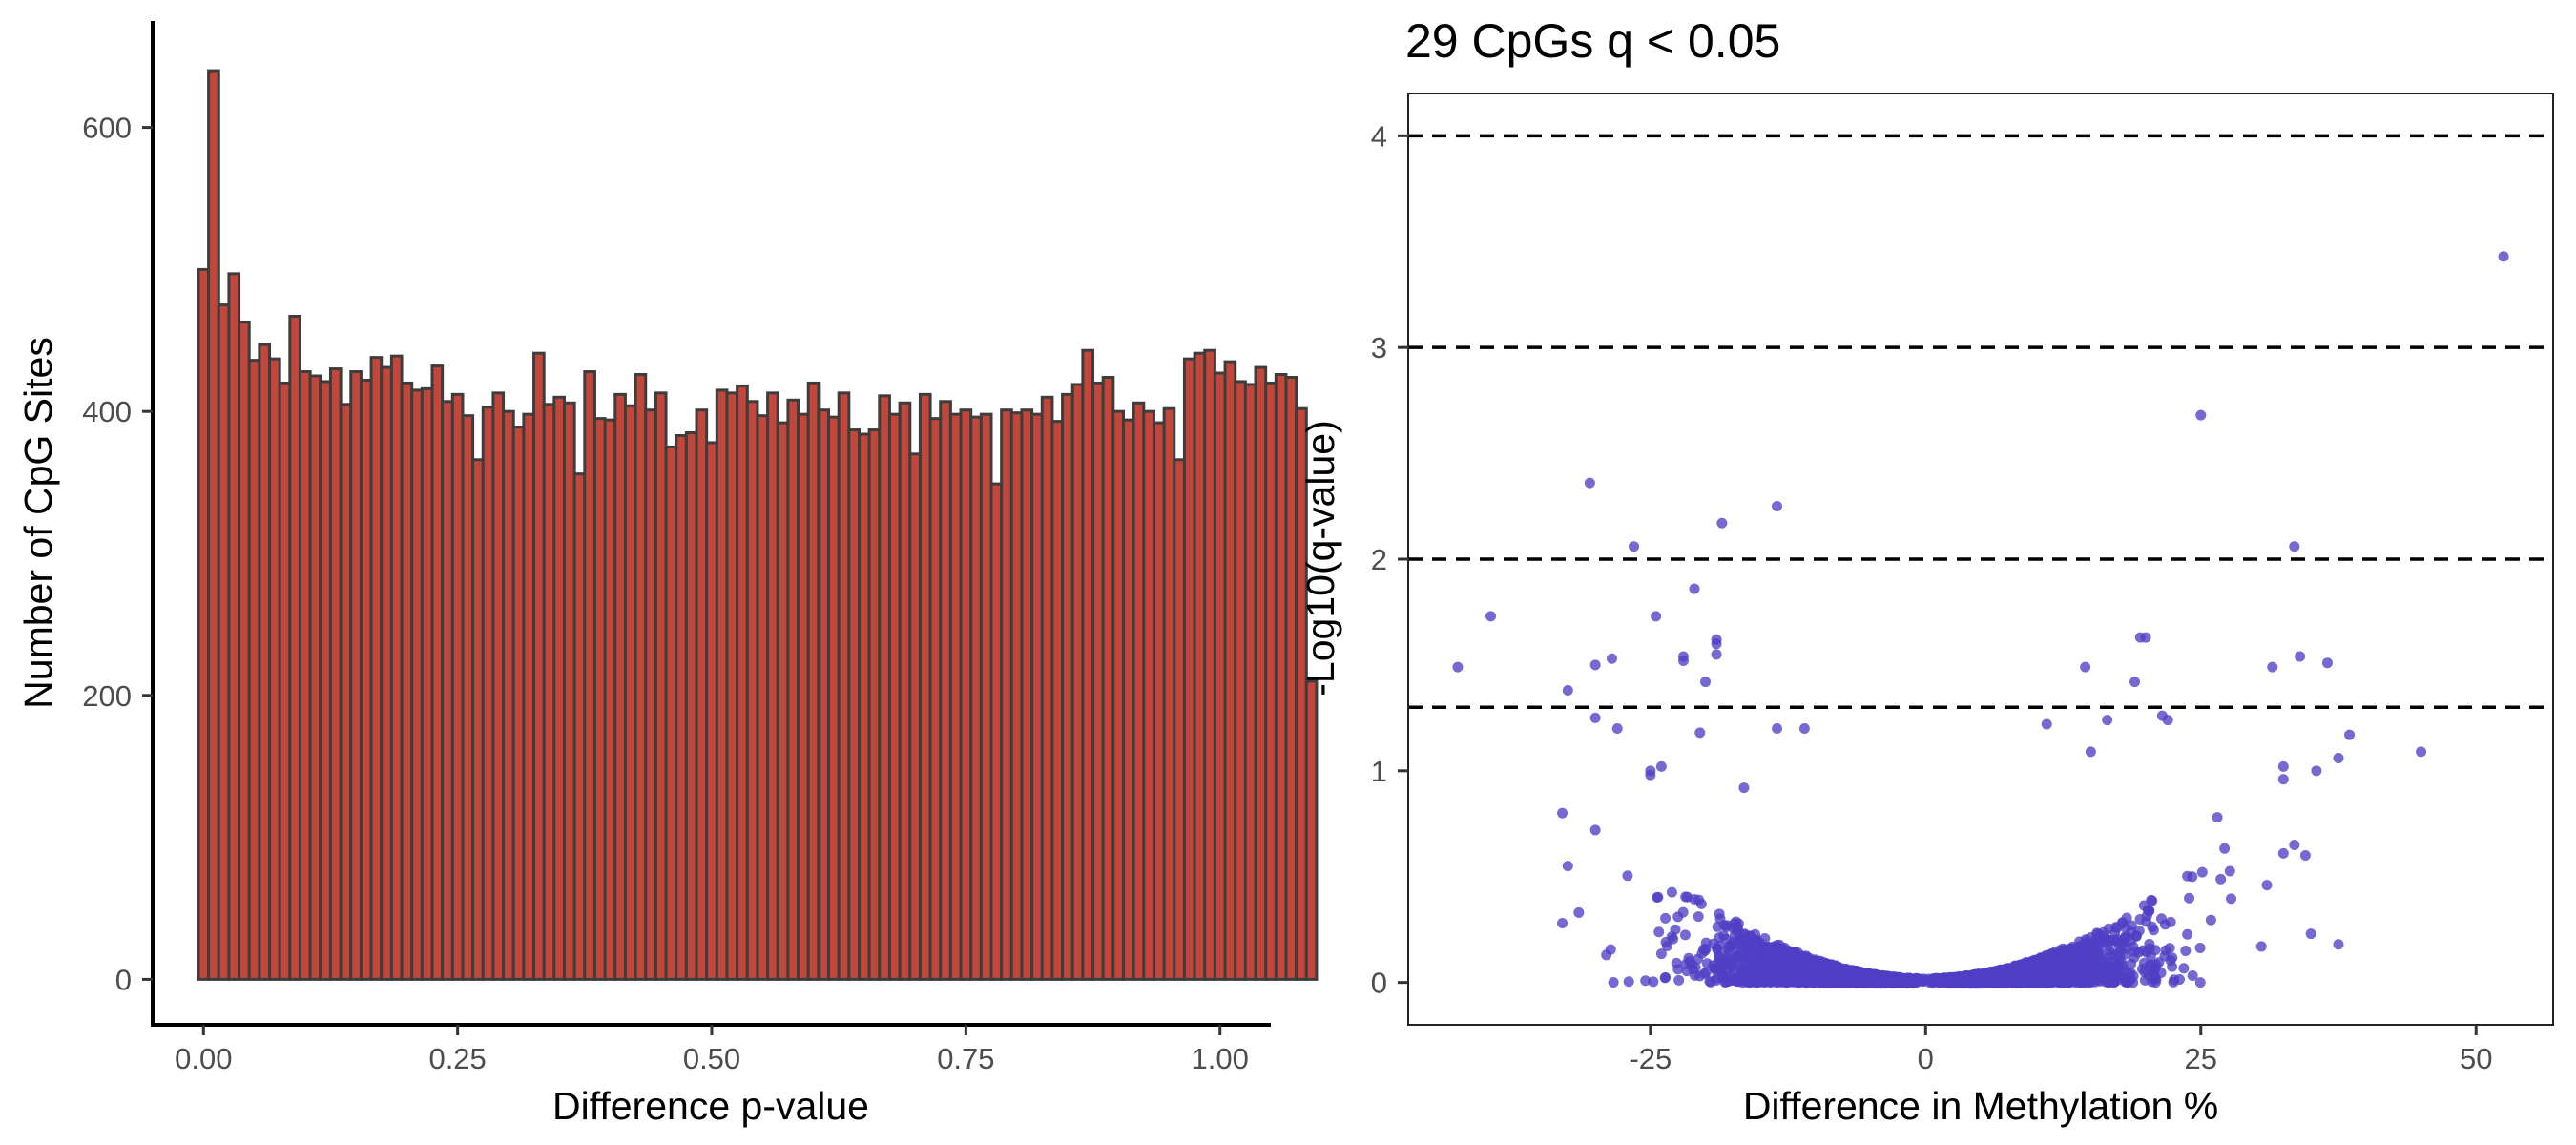  Describe the element at coordinates (117, 554) in the screenshot. I see `histogram-y-ticks: 0 200 400 600` at that location.